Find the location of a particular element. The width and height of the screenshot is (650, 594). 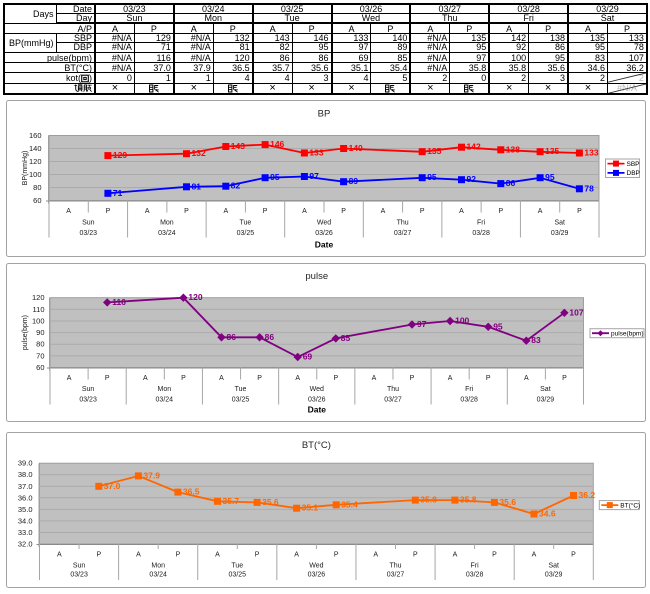

svg-text: 32.0 is located at coordinates (25, 544).